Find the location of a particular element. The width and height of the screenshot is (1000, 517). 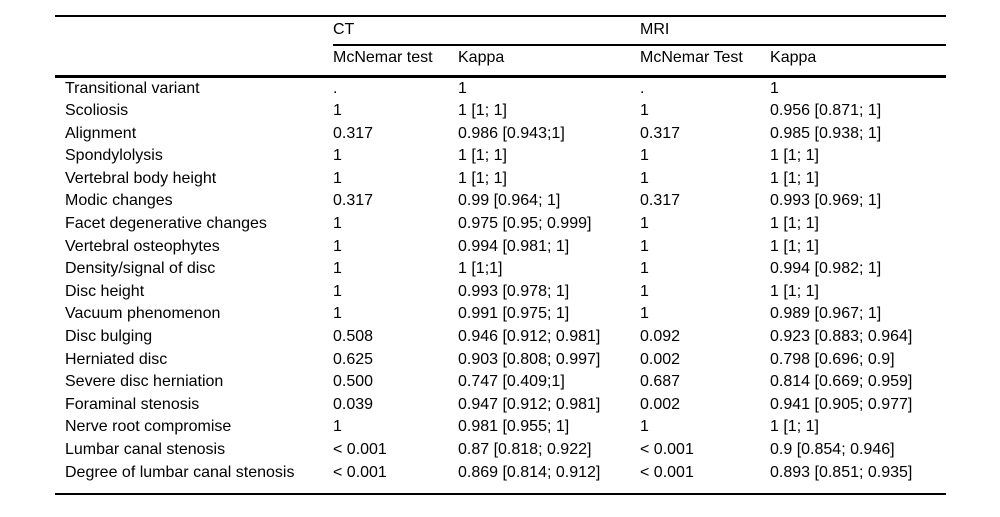

row-label: Disc height is located at coordinates (105, 291).